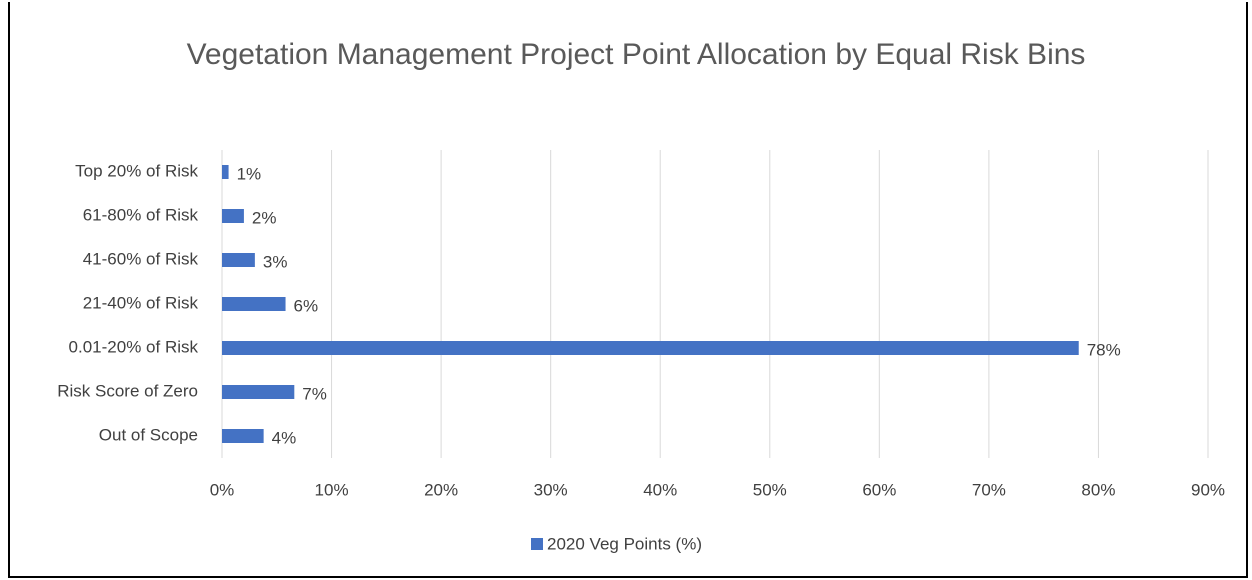 This screenshot has height=580, width=1252. I want to click on x-tick-label: 40%, so click(660, 489).